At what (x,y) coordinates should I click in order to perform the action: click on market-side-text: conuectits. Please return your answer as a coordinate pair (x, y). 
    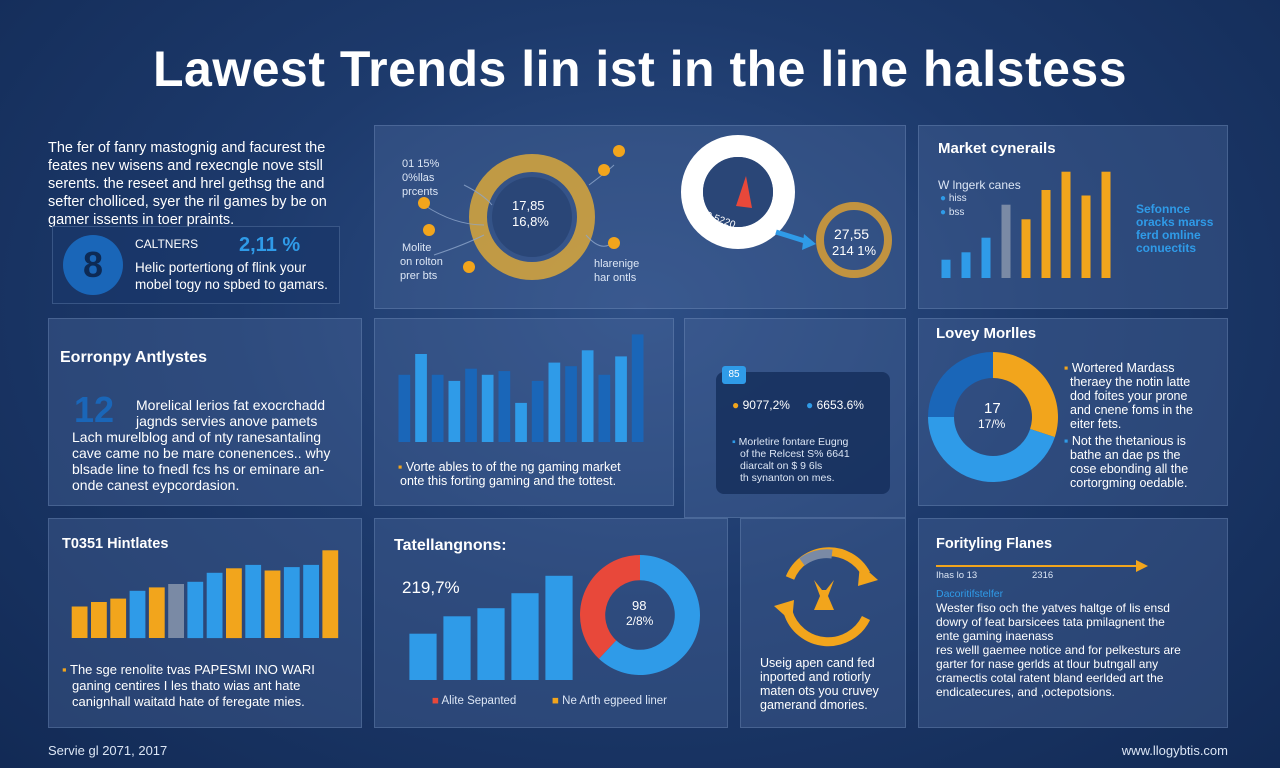
    Looking at the image, I should click on (1166, 248).